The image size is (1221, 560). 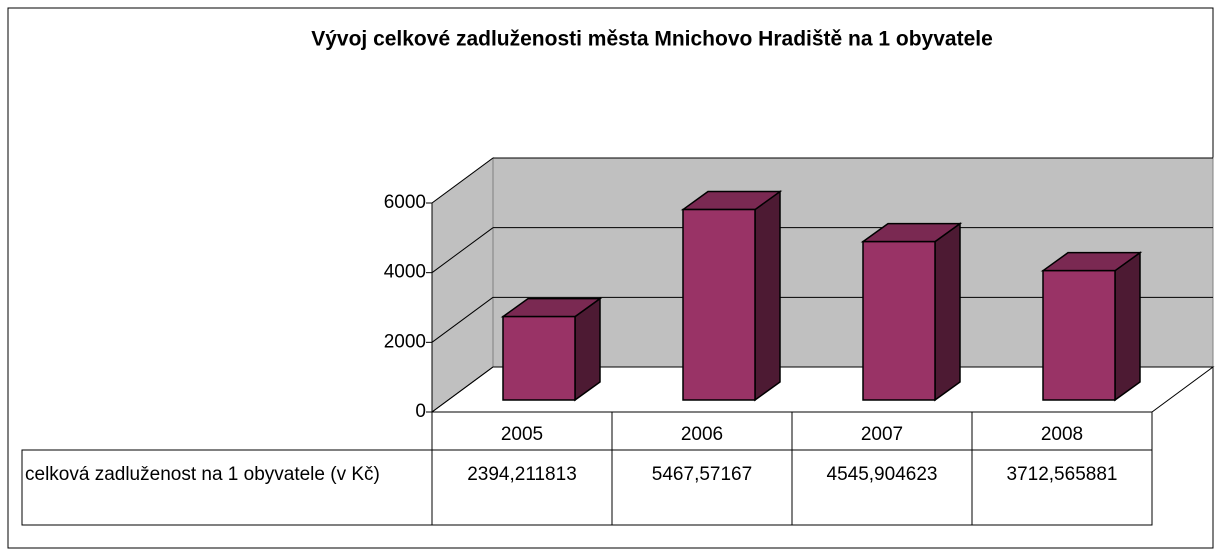 What do you see at coordinates (702, 474) in the screenshot?
I see `table-value: 5467,57167` at bounding box center [702, 474].